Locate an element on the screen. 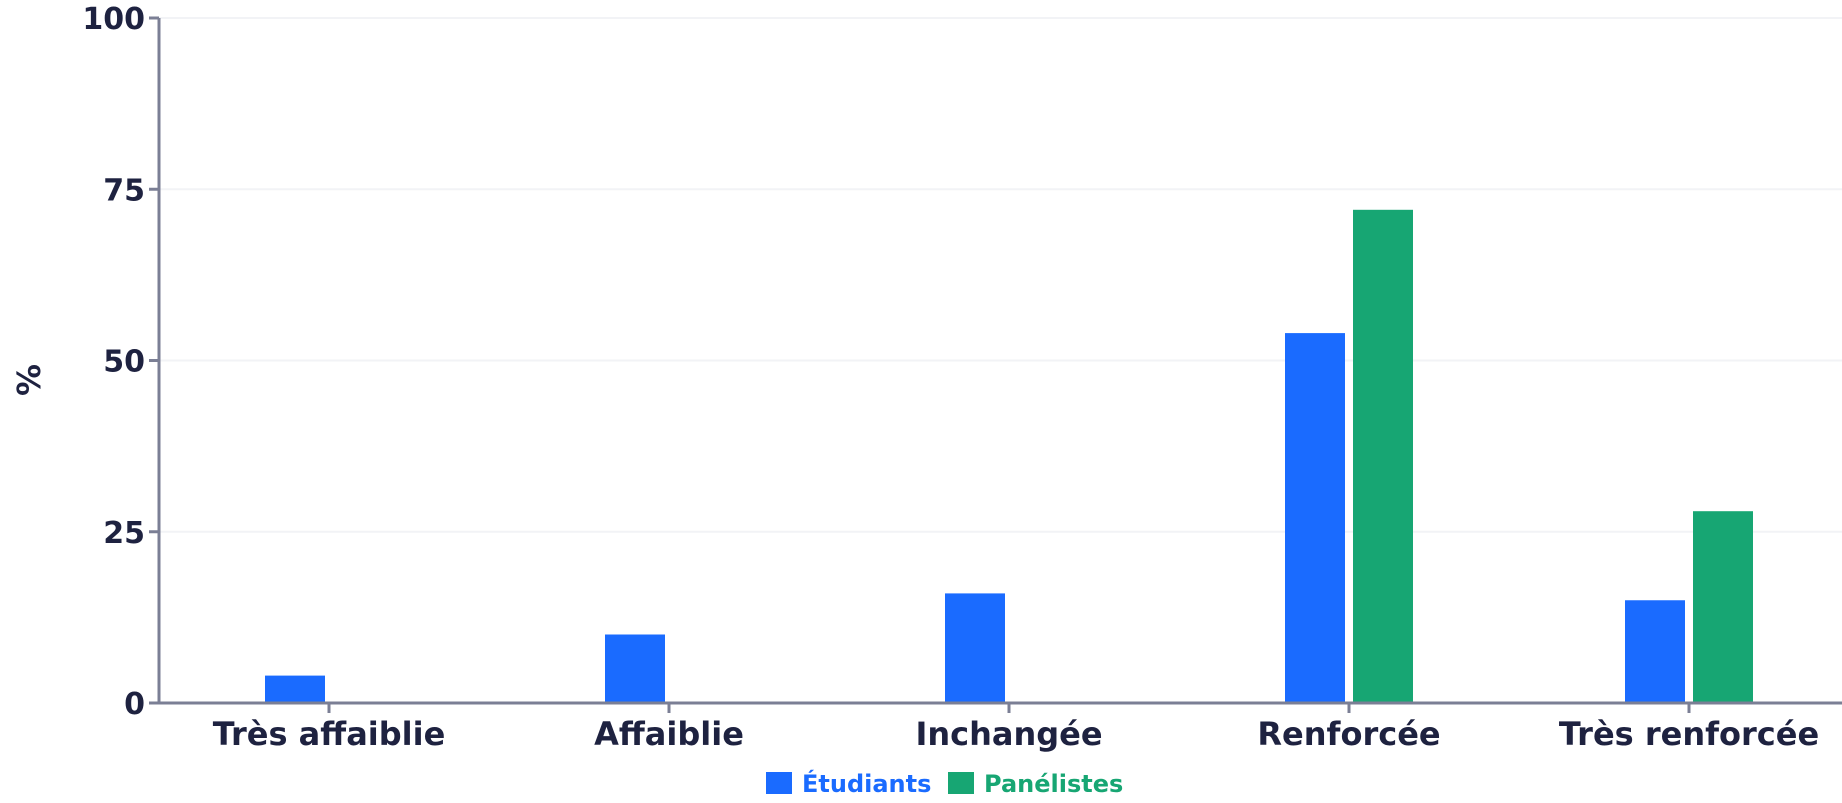 Image resolution: width=1842 pixels, height=803 pixels. y-tick-label: 75 is located at coordinates (124, 190).